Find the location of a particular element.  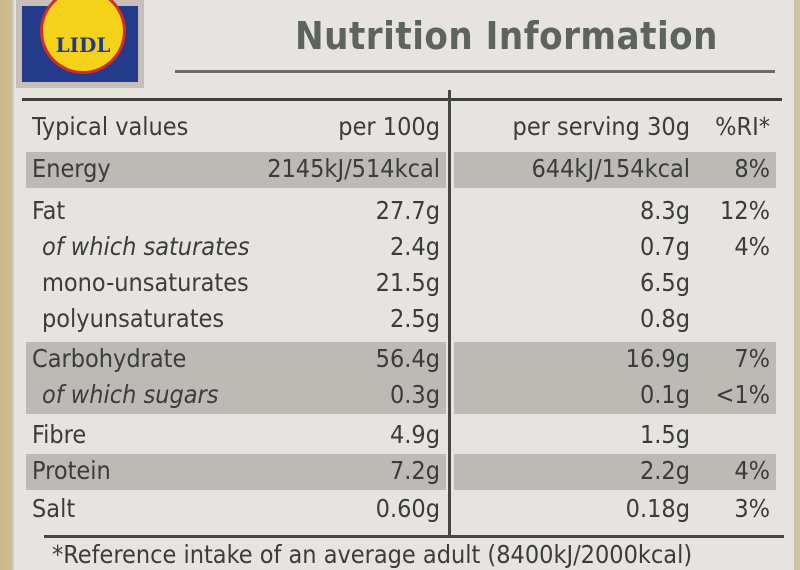

row-serving: 644kJ/154kcal is located at coordinates (611, 168).